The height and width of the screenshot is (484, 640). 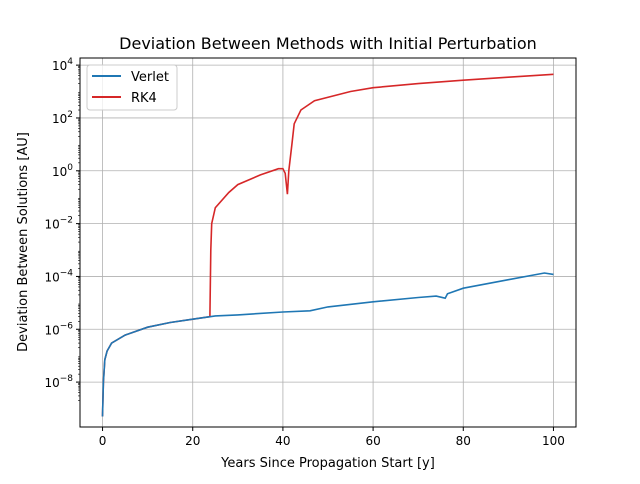 What do you see at coordinates (150, 77) in the screenshot?
I see `legend-label-verlet: Verlet` at bounding box center [150, 77].